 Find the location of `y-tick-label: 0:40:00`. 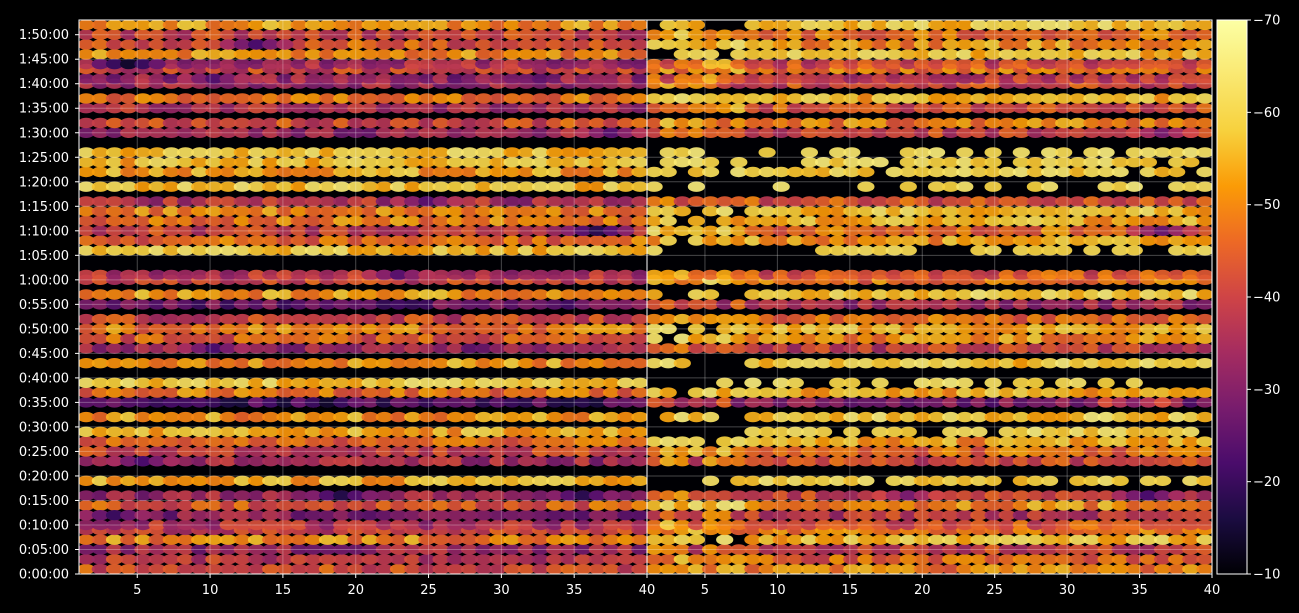

y-tick-label: 0:40:00 is located at coordinates (44, 378).